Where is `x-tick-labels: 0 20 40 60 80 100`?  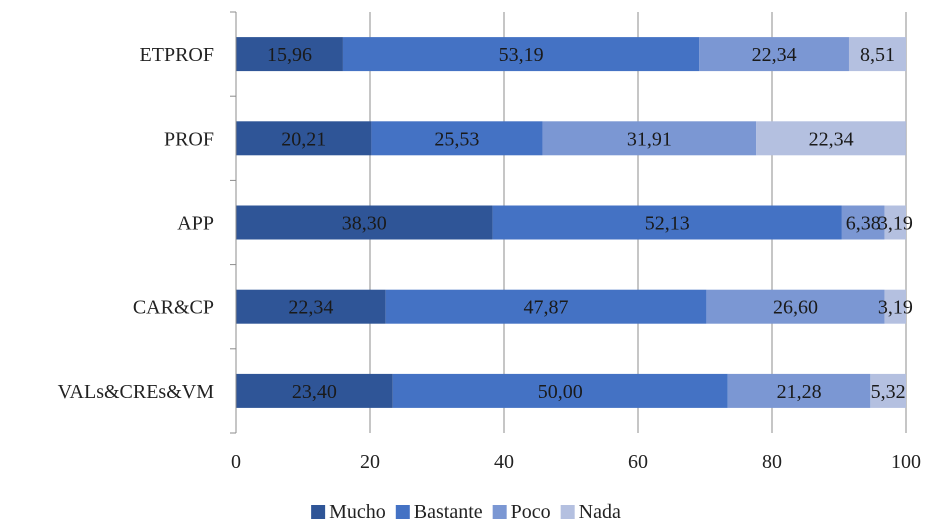
x-tick-labels: 0 20 40 60 80 100 is located at coordinates (576, 462).